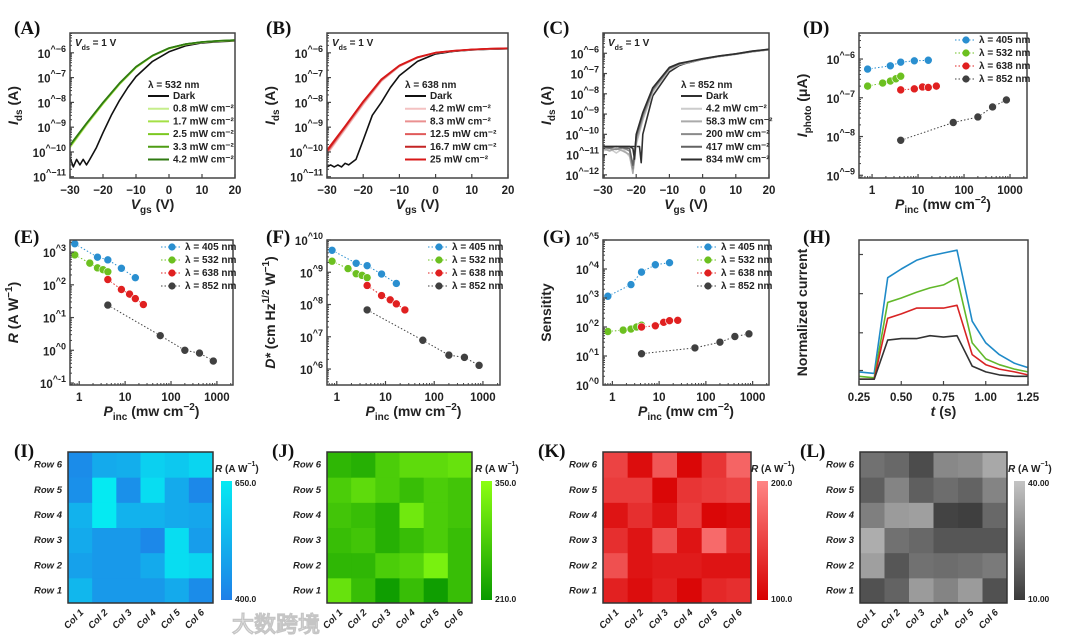  Describe the element at coordinates (12, 312) in the screenshot. I see `y-axis-label: R (A W−1)` at that location.